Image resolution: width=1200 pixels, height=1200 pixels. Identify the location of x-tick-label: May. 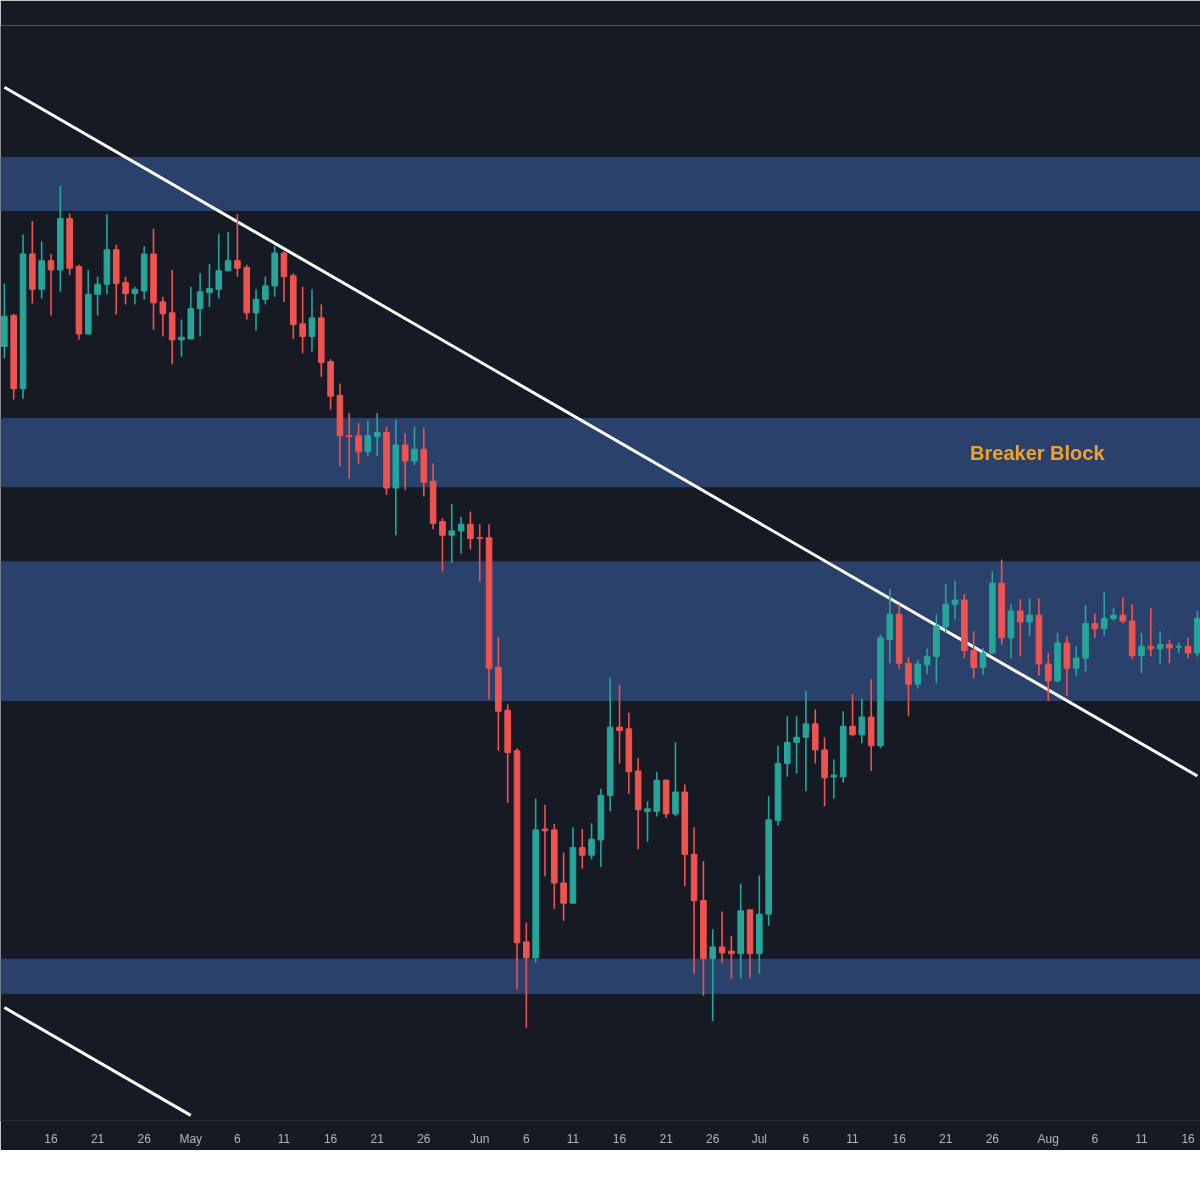
(191, 1138).